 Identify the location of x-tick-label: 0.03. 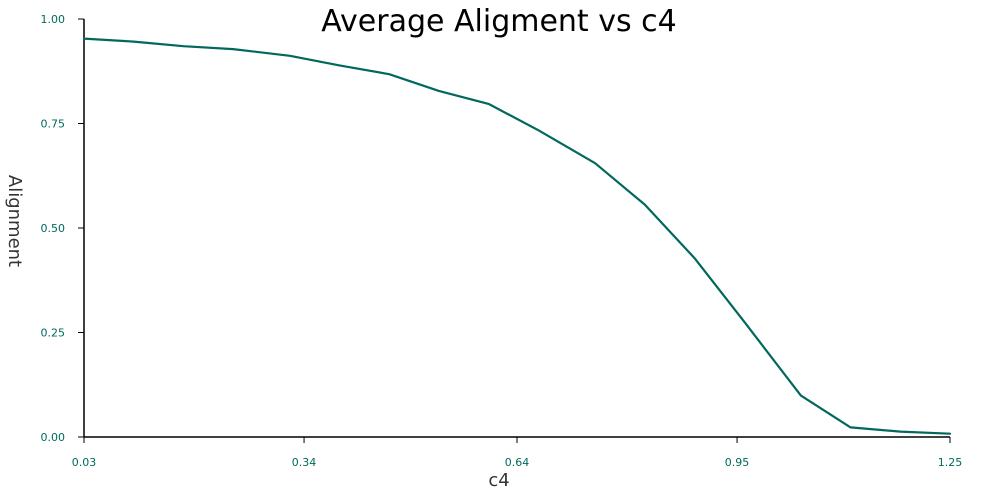
(84, 462).